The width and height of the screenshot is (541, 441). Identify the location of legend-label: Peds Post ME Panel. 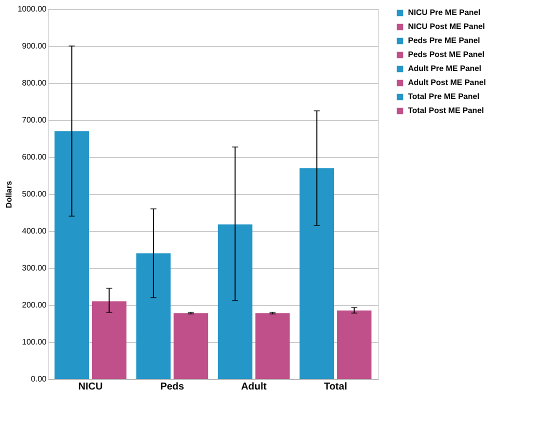
(446, 54).